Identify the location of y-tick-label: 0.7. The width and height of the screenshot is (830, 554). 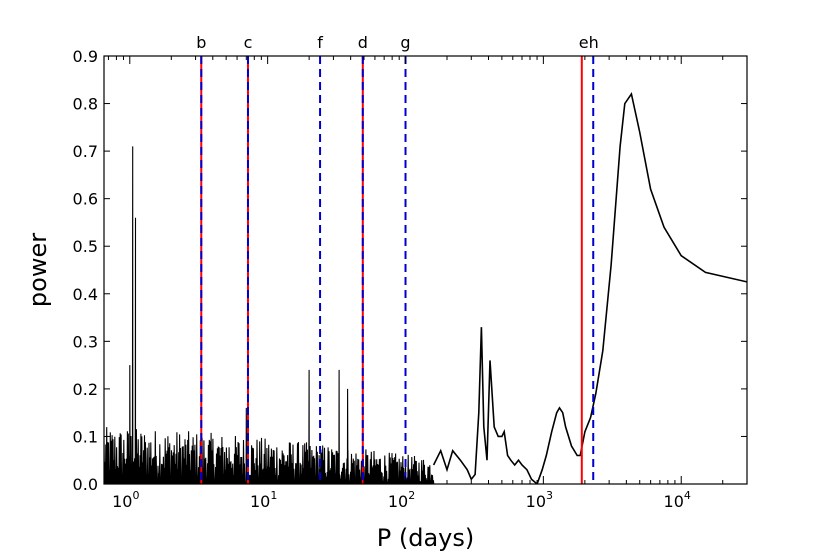
(85, 151).